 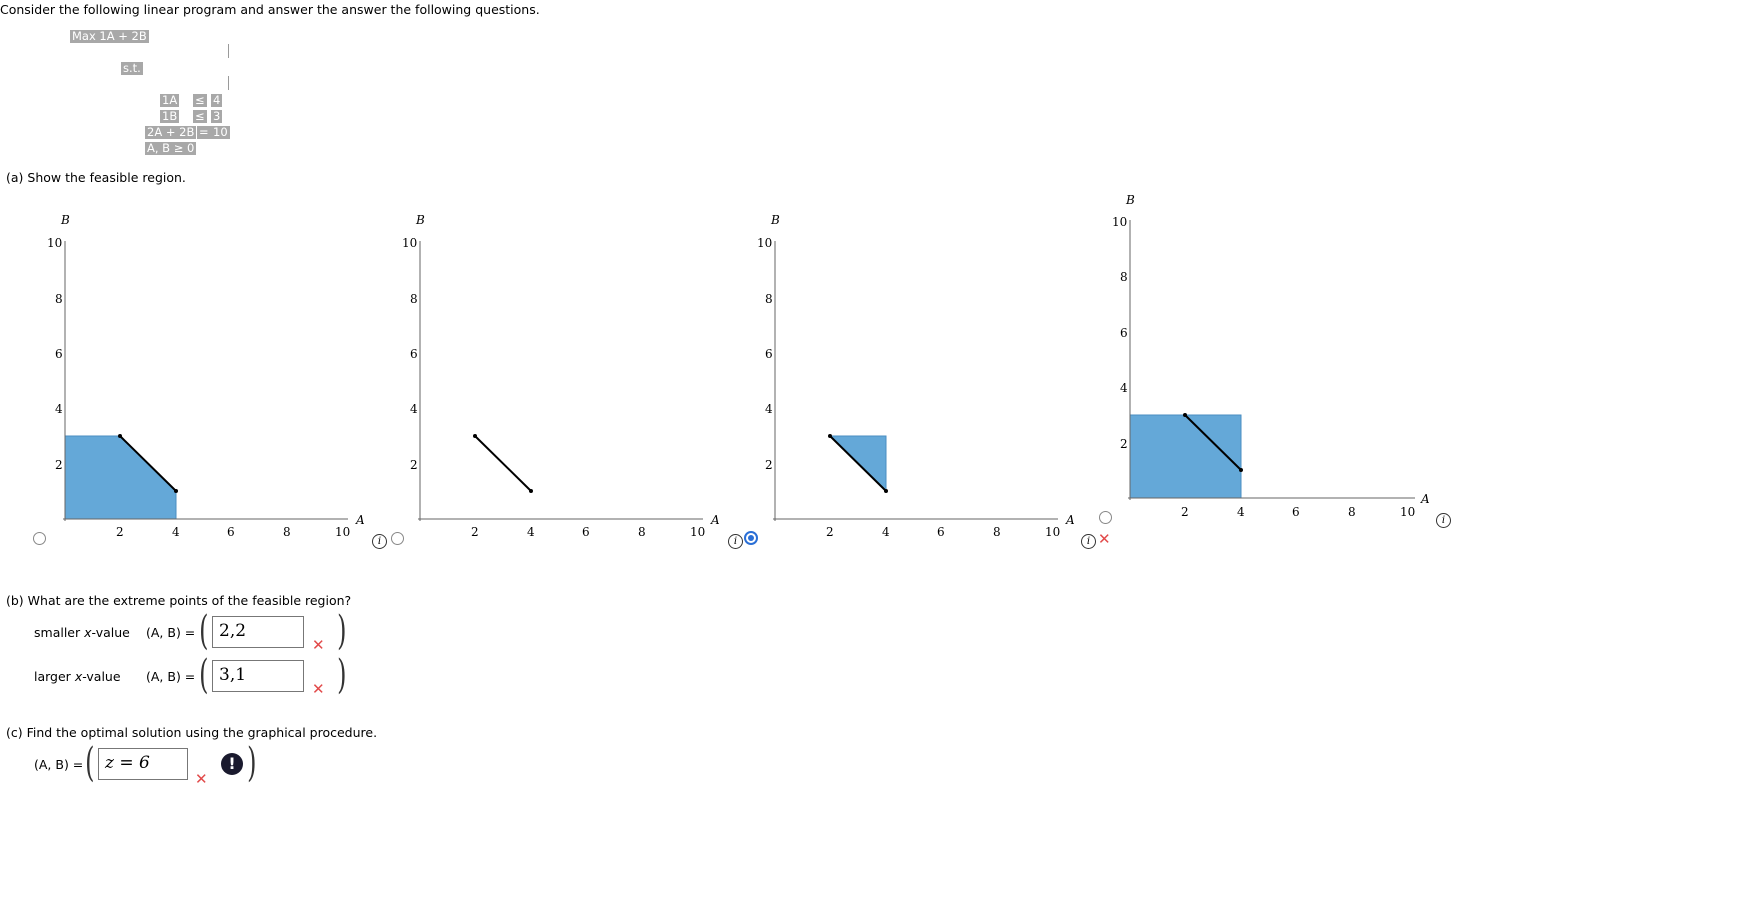 I want to click on option-4-radio, so click(x=1105, y=517).